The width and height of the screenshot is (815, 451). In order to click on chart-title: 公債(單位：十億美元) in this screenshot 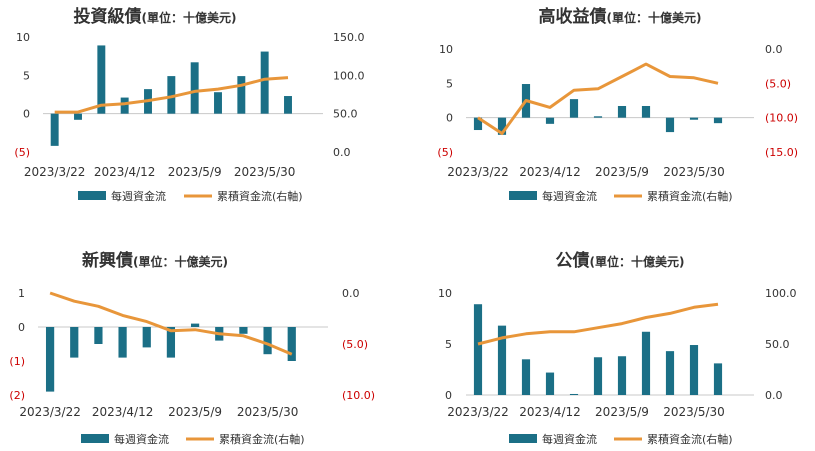, I will do `click(620, 260)`.